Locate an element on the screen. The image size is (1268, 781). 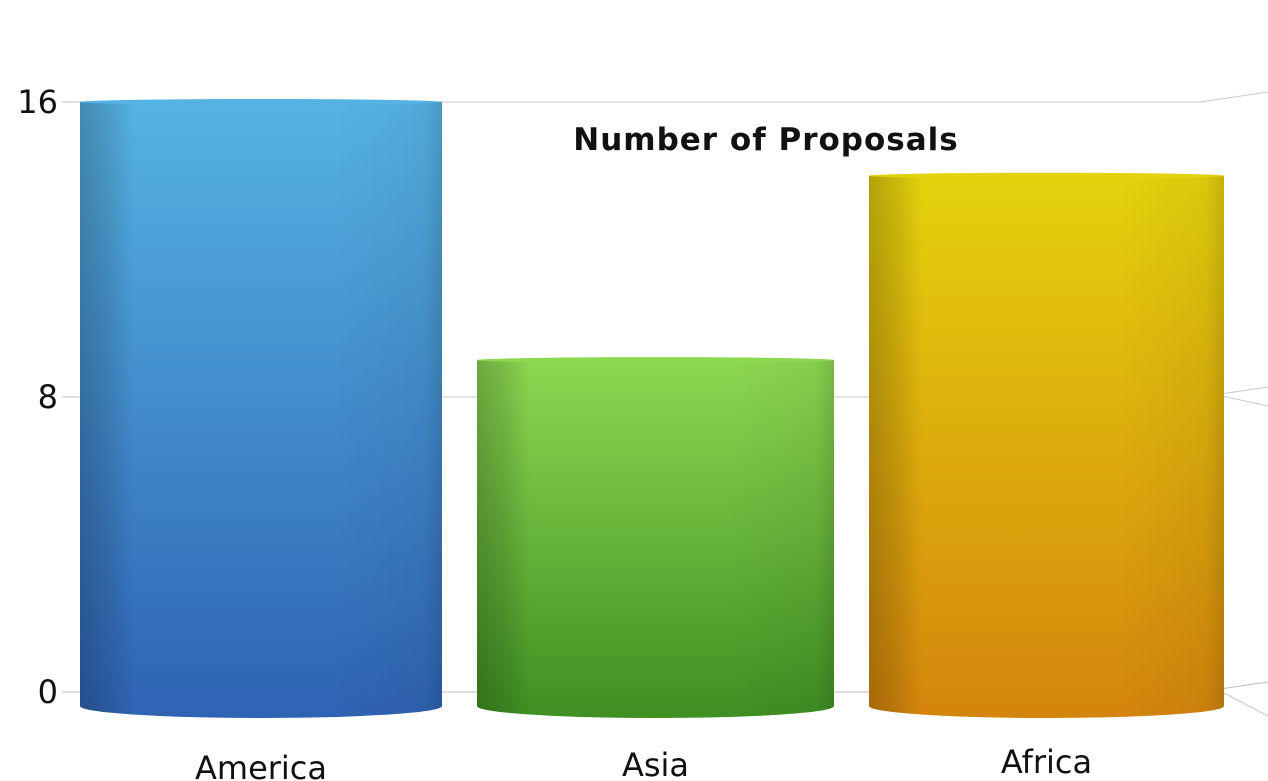
y-tick-label: 0 is located at coordinates (48, 692).